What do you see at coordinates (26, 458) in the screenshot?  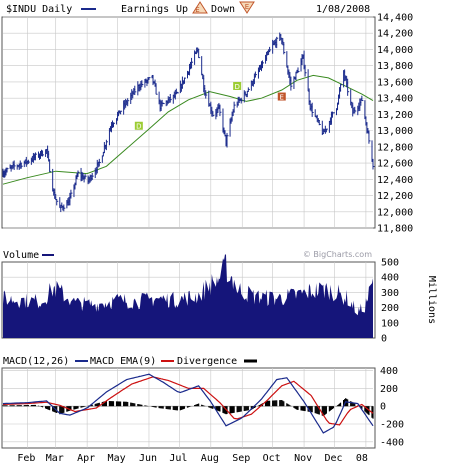 I see `month-label: Feb` at bounding box center [26, 458].